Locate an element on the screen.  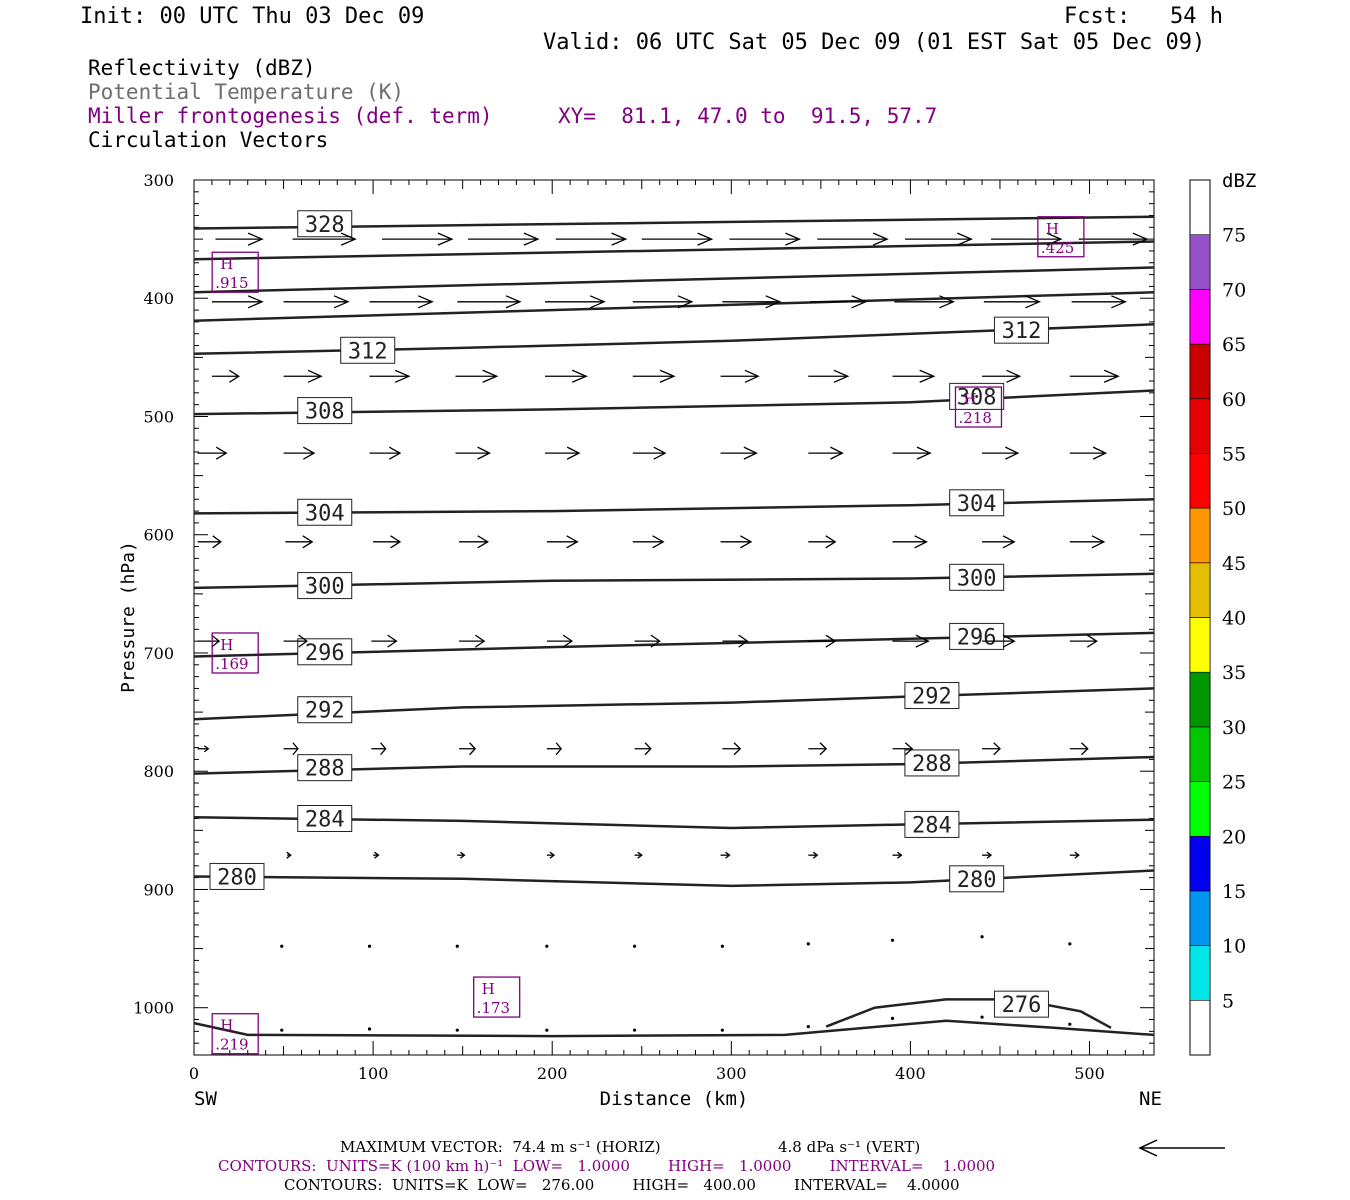
x-tick-label: 500 is located at coordinates (1089, 1073).